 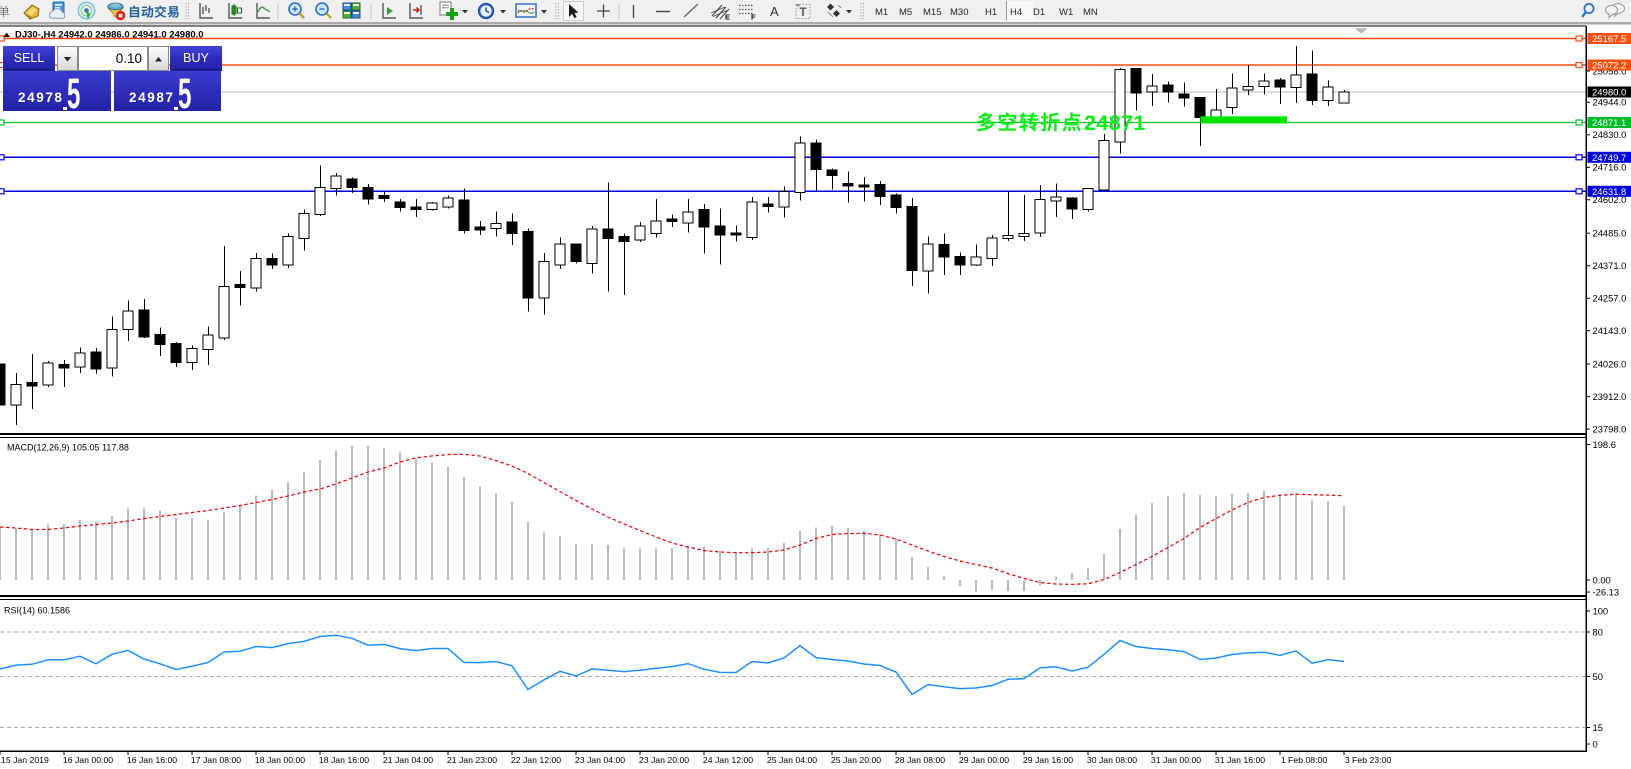 What do you see at coordinates (1240, 760) in the screenshot?
I see `svg-text: 31 Jan 16:00` at bounding box center [1240, 760].